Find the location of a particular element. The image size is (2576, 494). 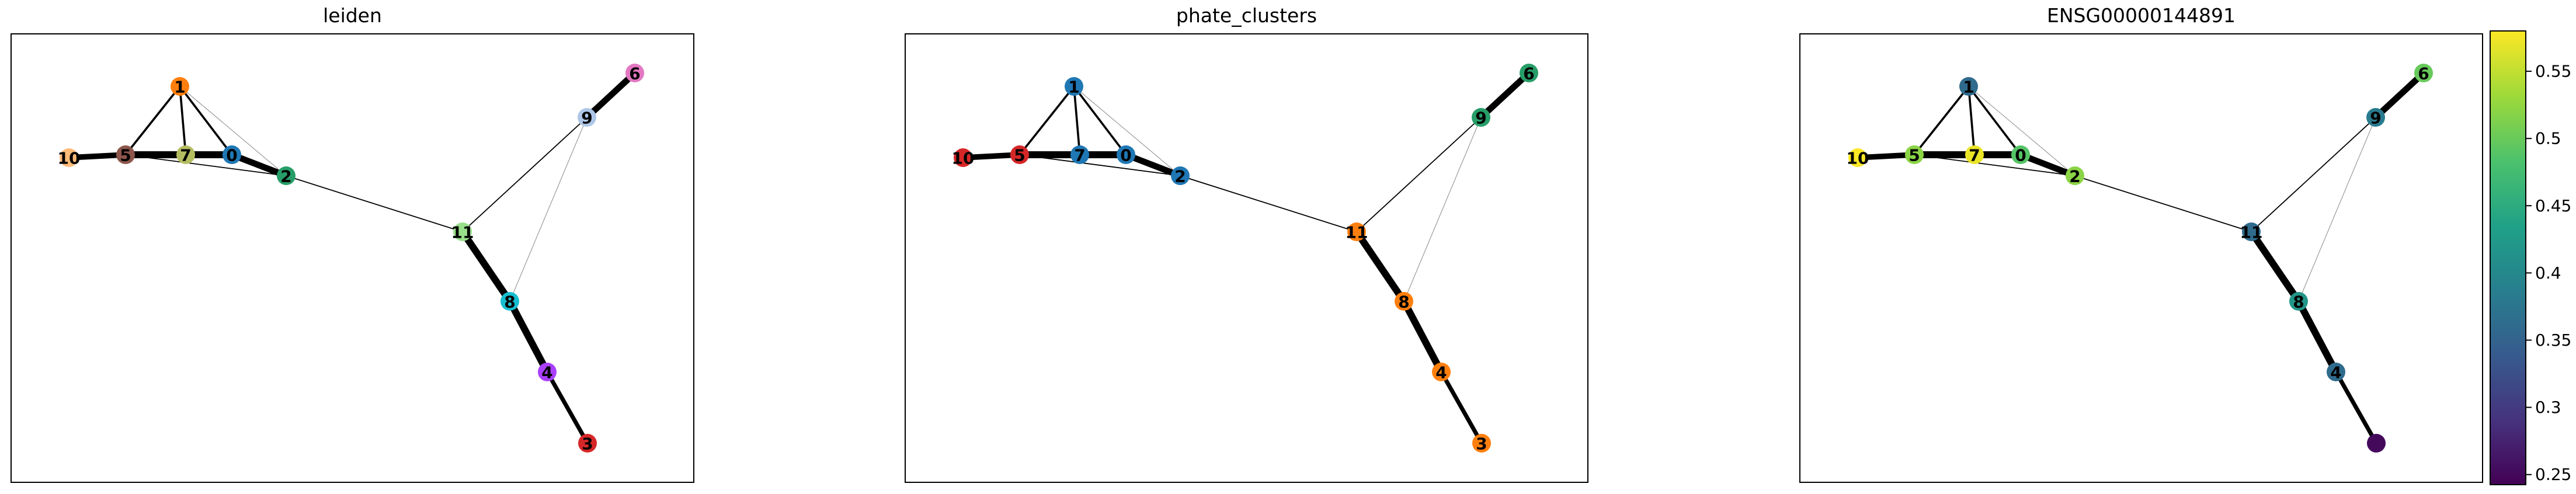

panel-title: leiden is located at coordinates (352, 15).